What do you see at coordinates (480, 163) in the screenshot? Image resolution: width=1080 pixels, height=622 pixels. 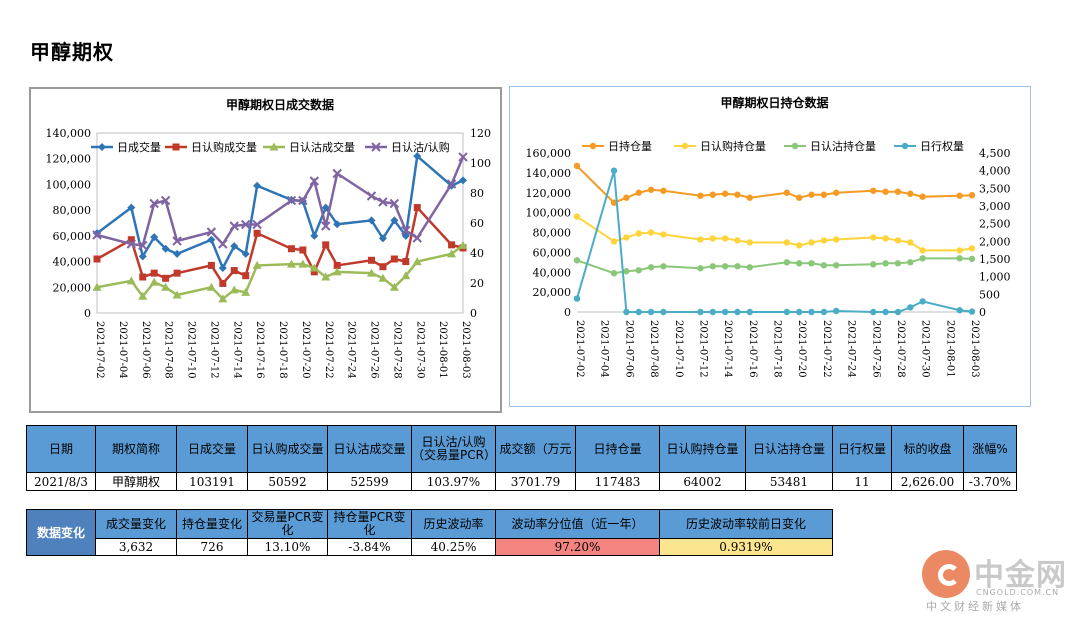 I see `volume-chart-y-right-tick: 100` at bounding box center [480, 163].